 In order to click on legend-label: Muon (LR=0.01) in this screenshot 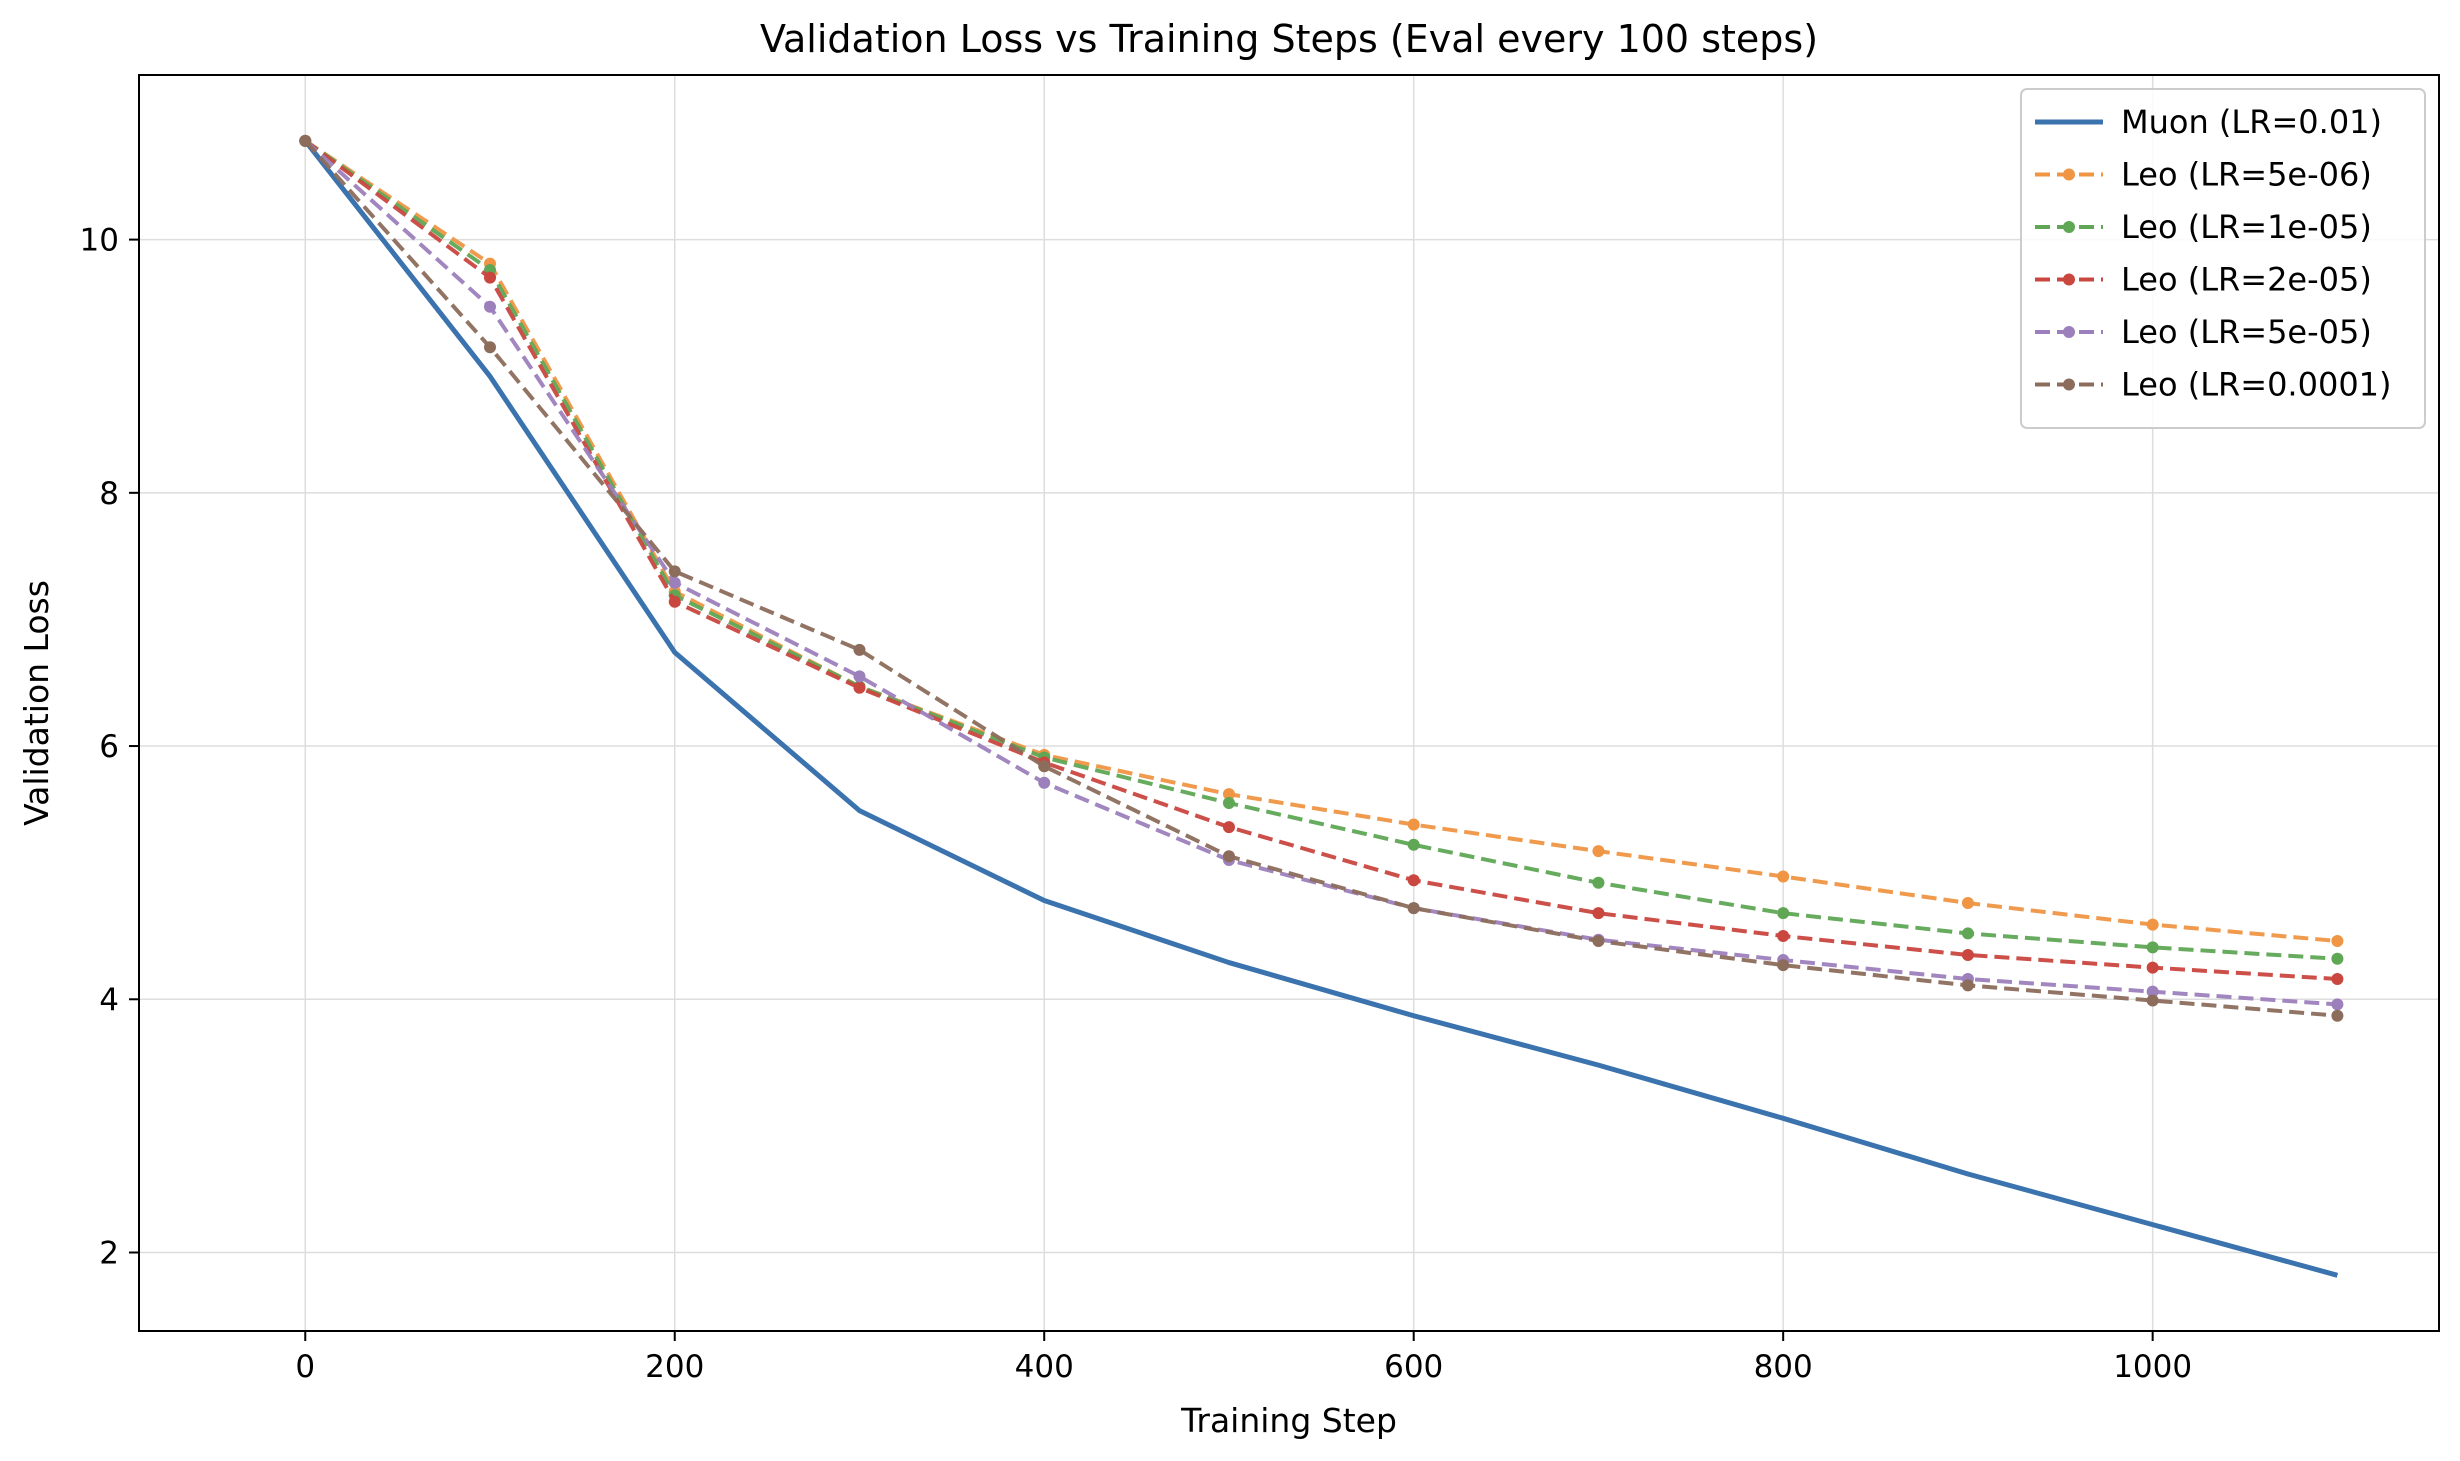, I will do `click(2251, 122)`.